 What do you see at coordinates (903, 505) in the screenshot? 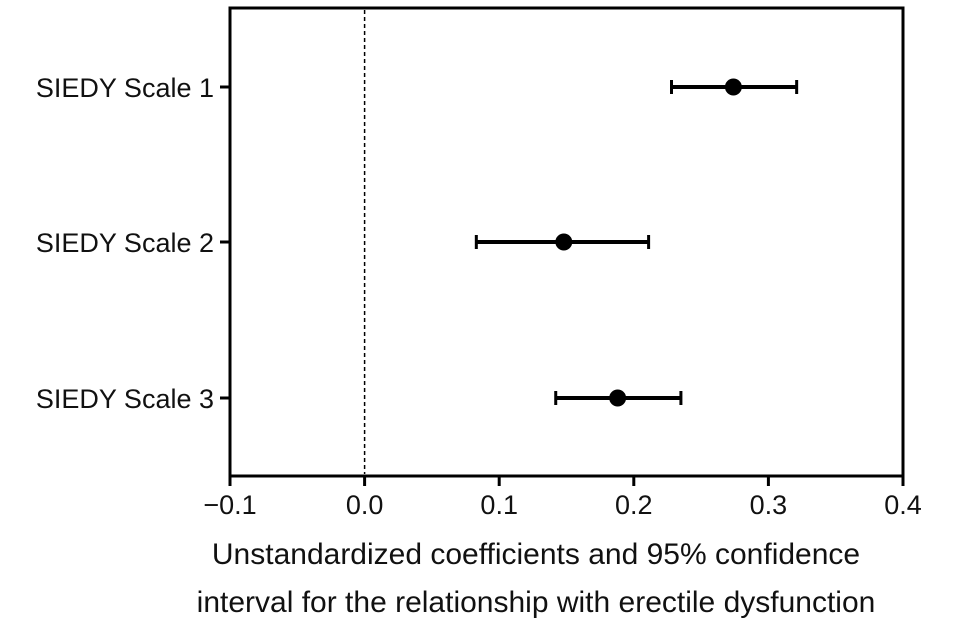
I see `x-tick-label: 0.4` at bounding box center [903, 505].